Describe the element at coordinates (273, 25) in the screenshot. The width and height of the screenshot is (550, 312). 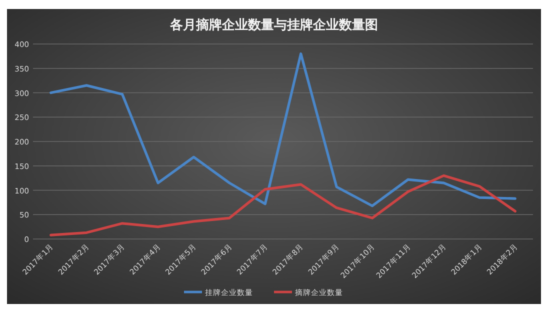
I see `chart-title: 各月摘牌企业数量与挂牌企业数量图` at that location.